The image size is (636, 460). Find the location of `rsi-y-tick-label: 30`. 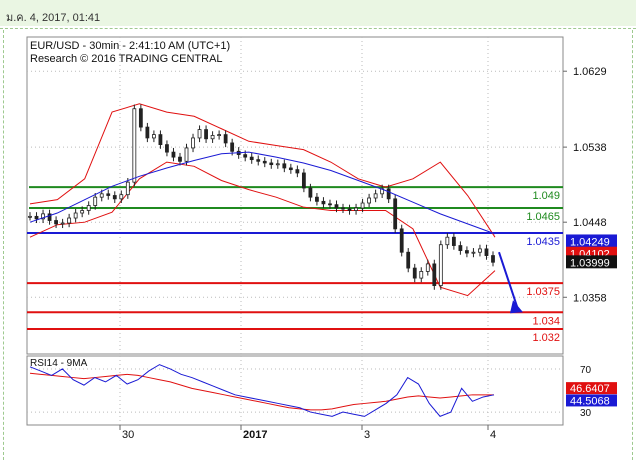

rsi-y-tick-label: 30 is located at coordinates (586, 413).